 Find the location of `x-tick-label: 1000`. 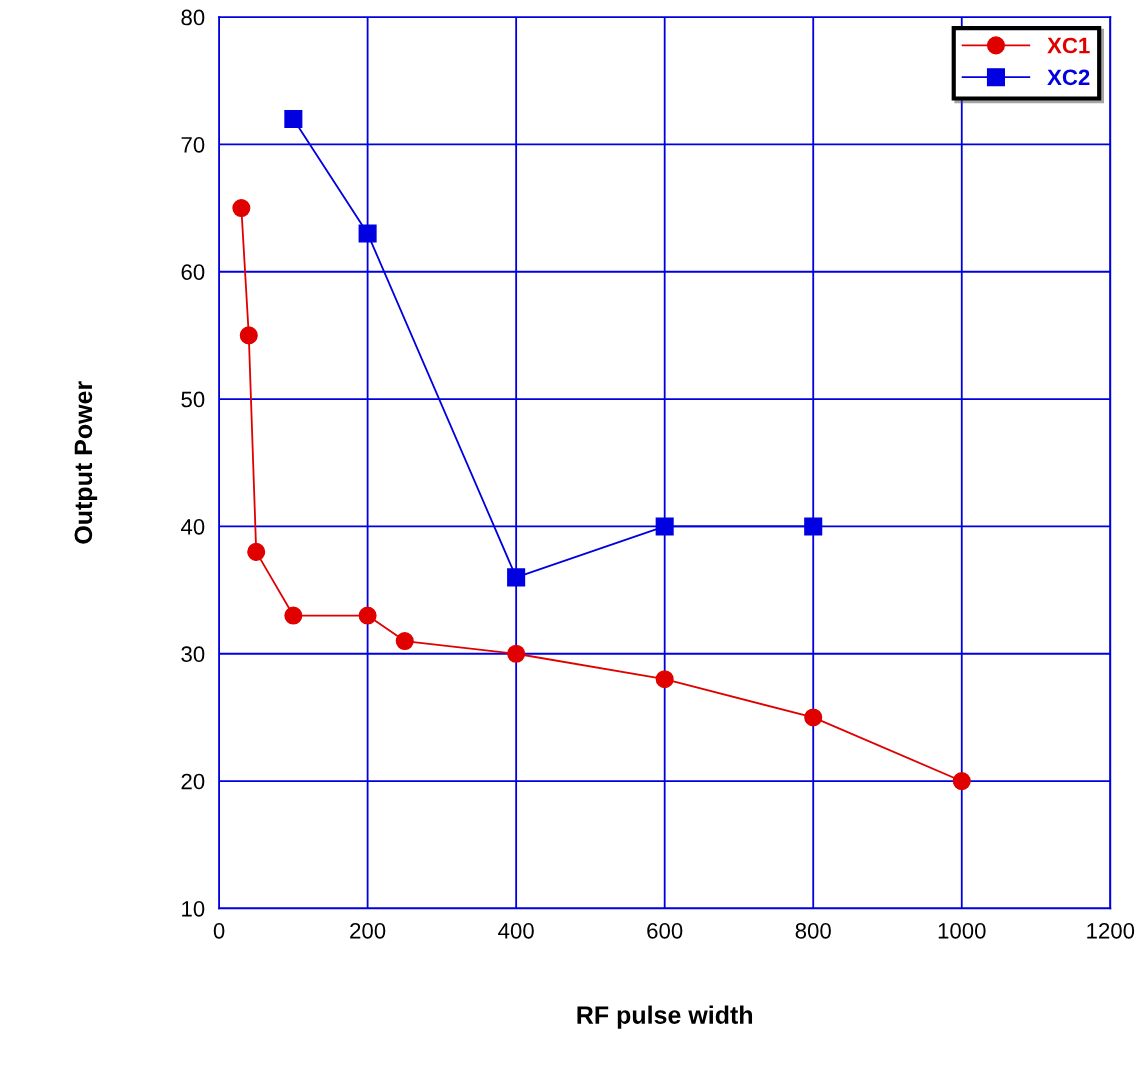

x-tick-label: 1000 is located at coordinates (962, 930).